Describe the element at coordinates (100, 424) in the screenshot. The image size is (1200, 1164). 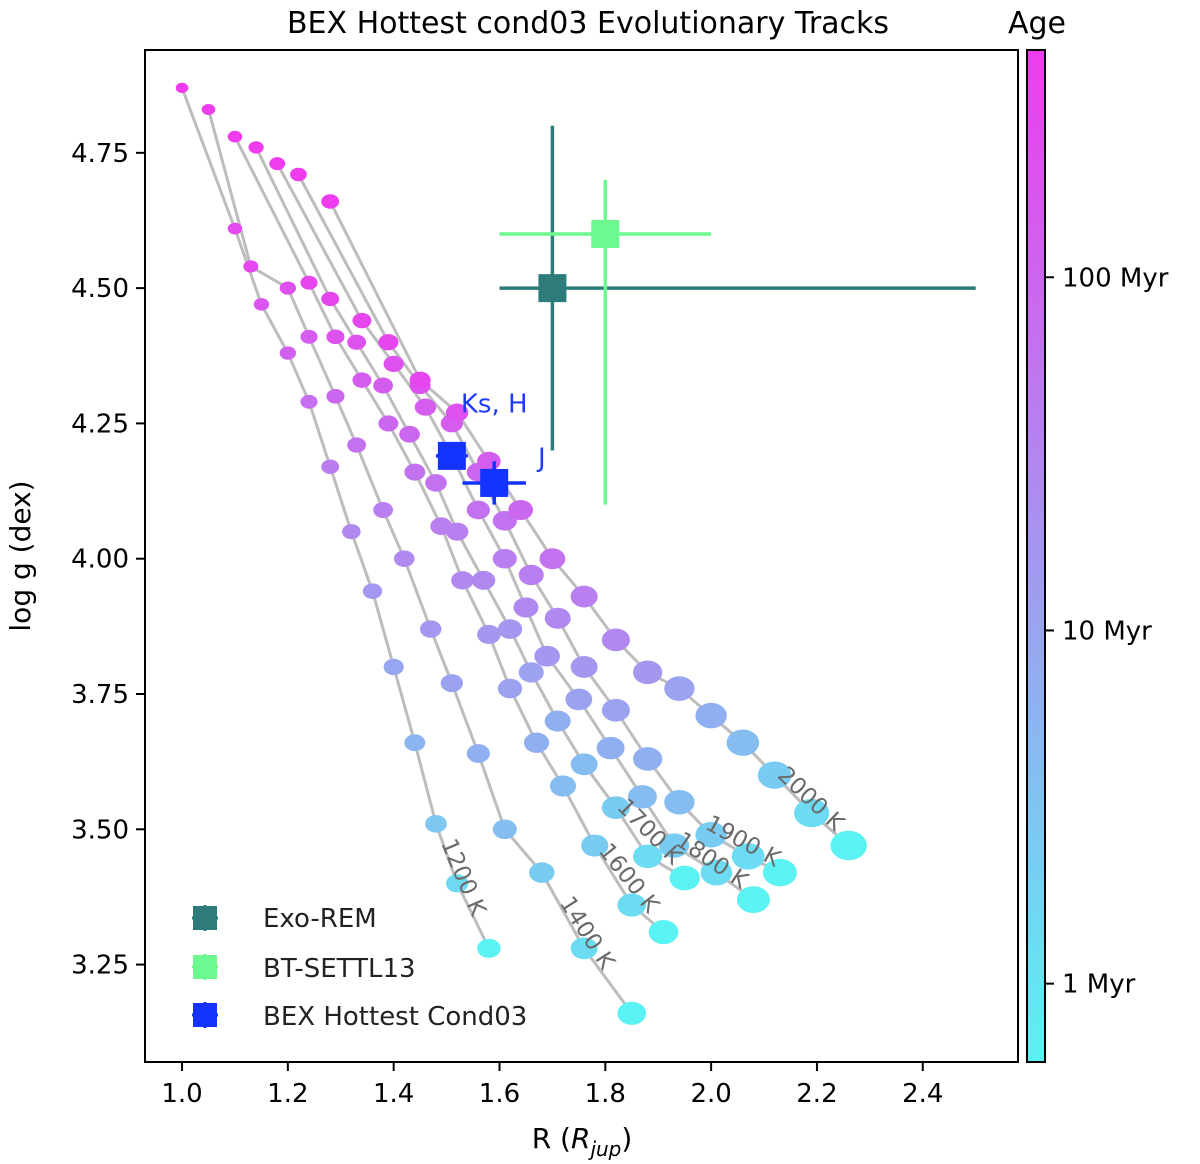
I see `y-tick-label: 4.25` at that location.